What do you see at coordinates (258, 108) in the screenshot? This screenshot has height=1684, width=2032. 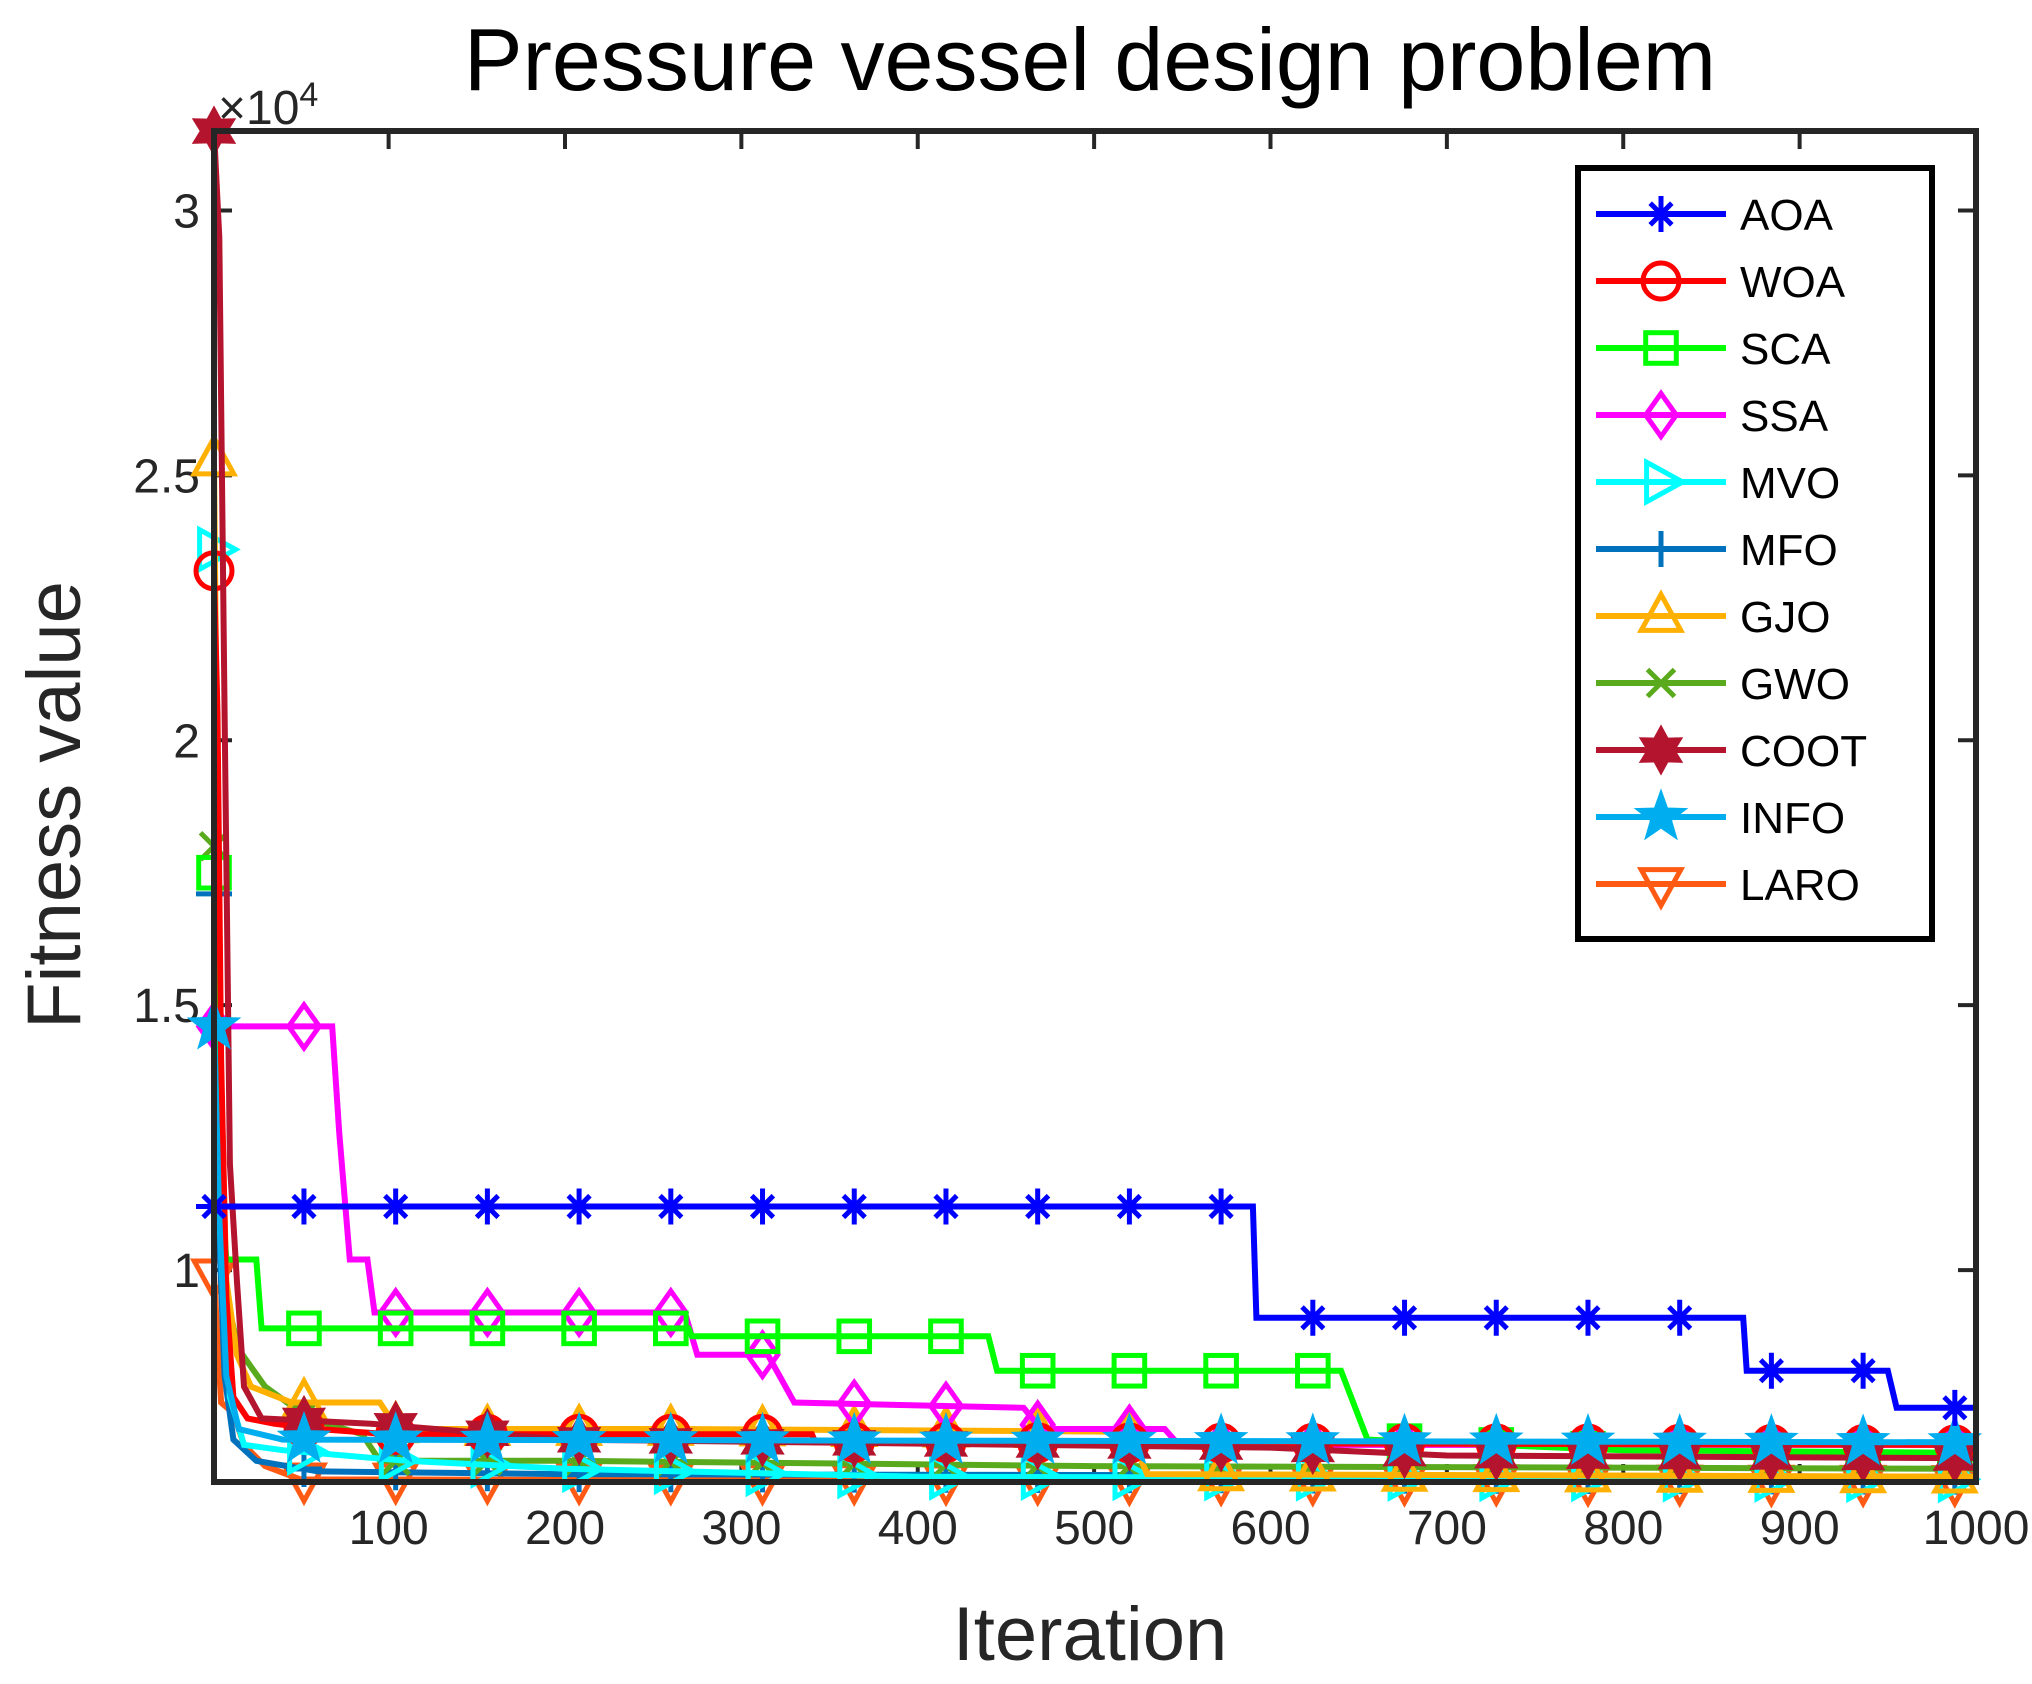 I see `y-exponent-base: ×10` at bounding box center [258, 108].